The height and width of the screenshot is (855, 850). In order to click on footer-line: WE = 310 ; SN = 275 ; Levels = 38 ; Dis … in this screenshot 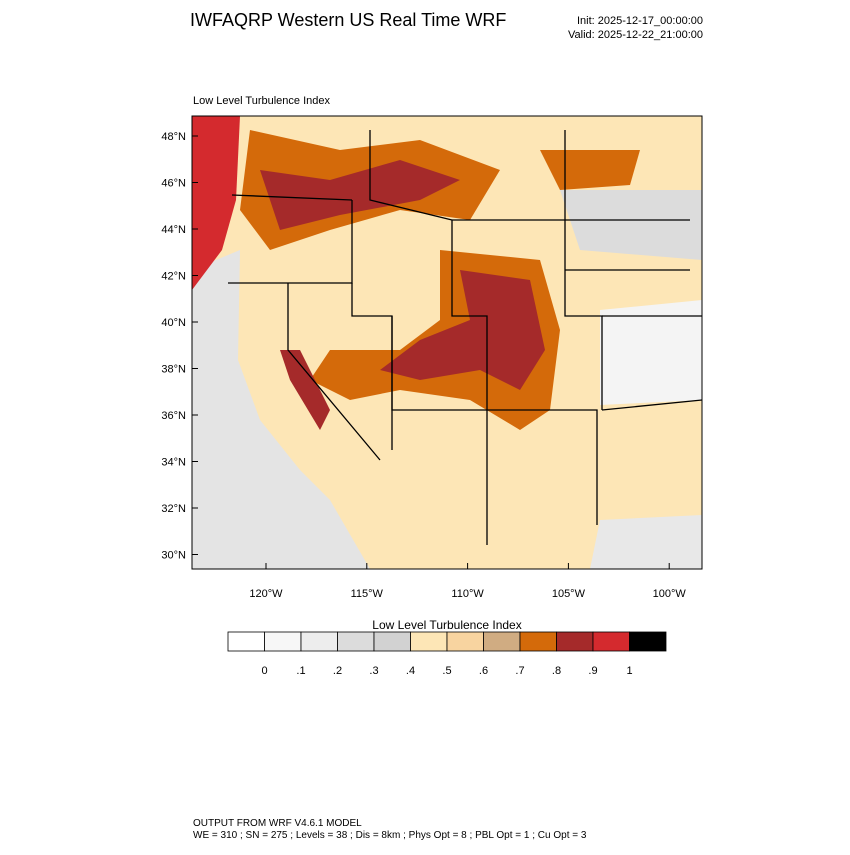, I will do `click(390, 835)`.